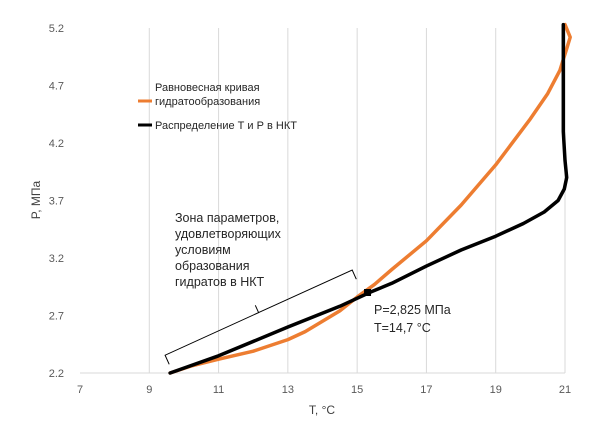  I want to click on zone-text-line: Зона параметров,, so click(227, 218).